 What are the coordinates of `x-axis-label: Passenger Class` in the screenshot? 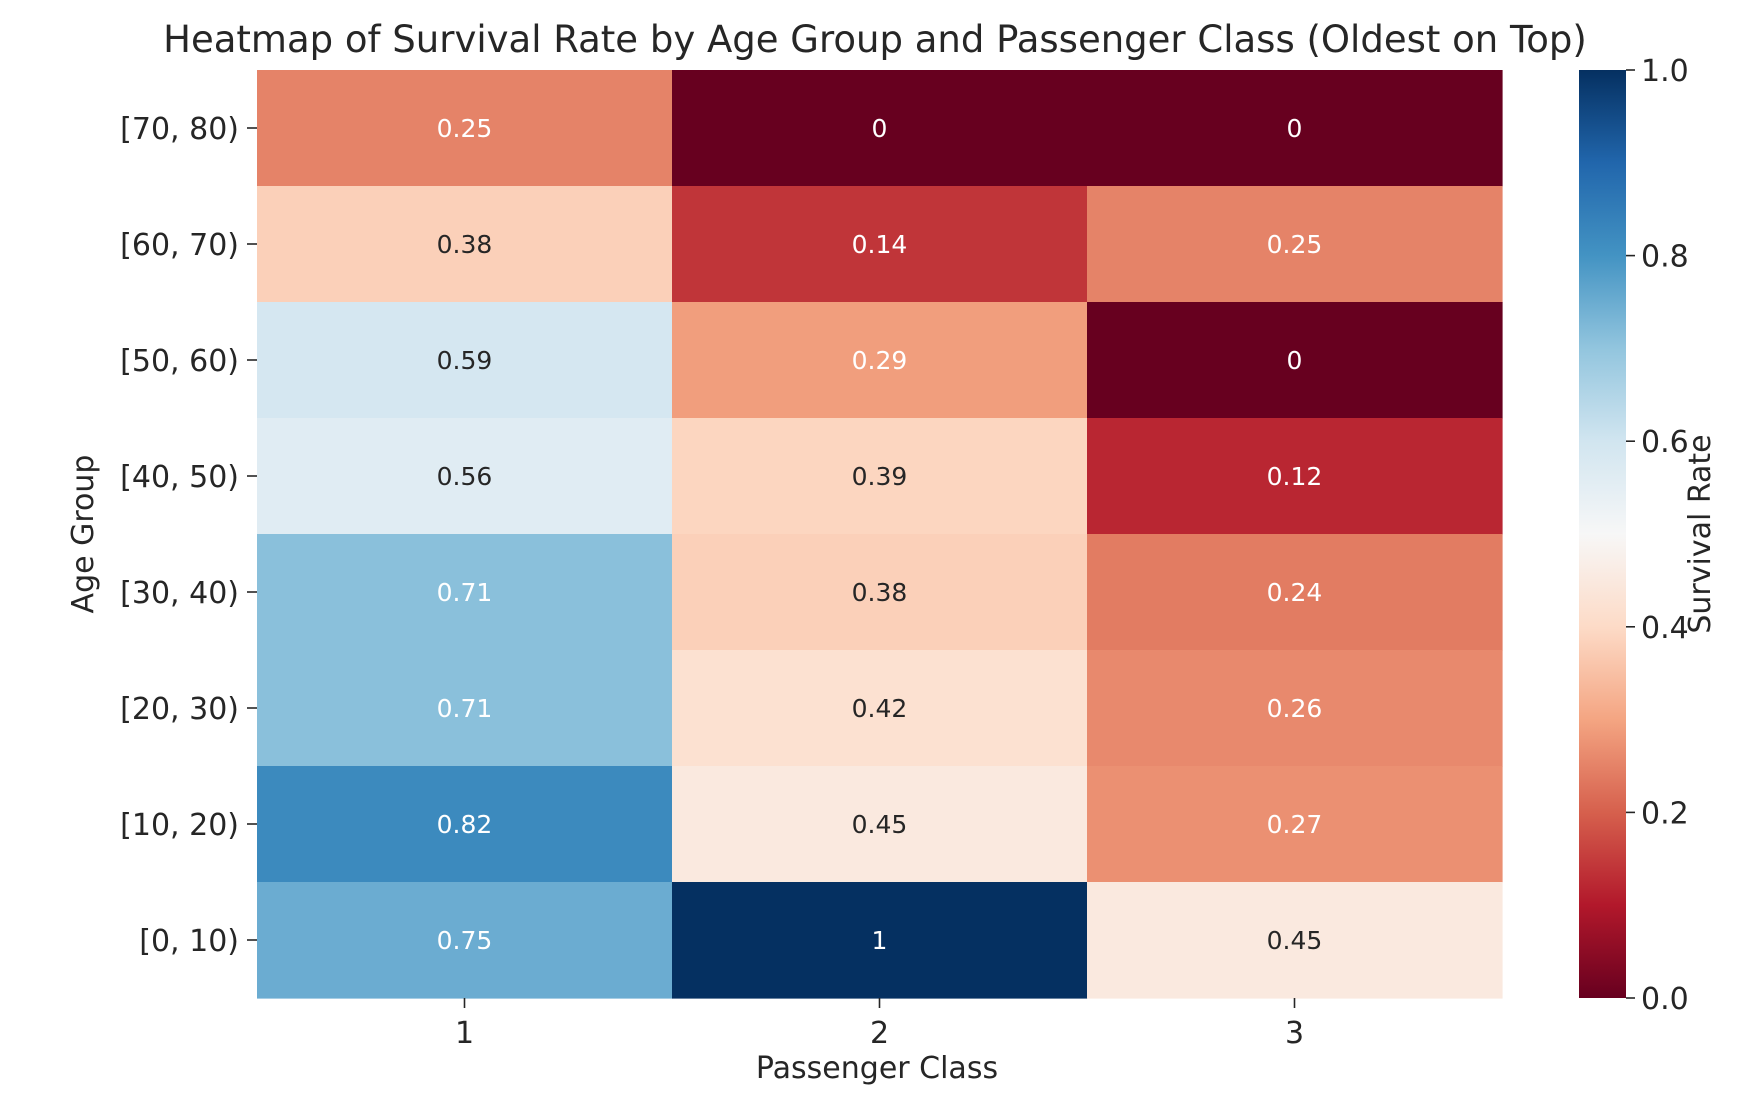 It's located at (877, 1068).